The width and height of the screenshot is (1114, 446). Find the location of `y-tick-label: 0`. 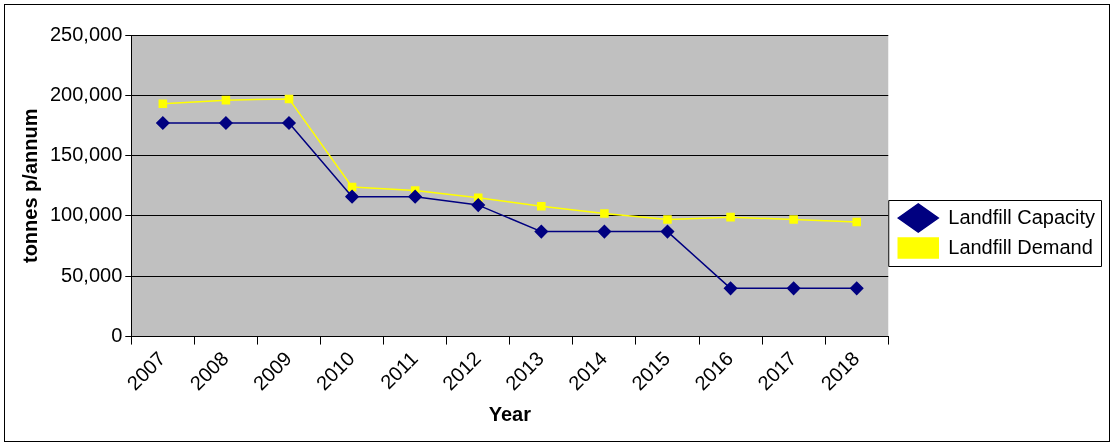

y-tick-label: 0 is located at coordinates (117, 335).